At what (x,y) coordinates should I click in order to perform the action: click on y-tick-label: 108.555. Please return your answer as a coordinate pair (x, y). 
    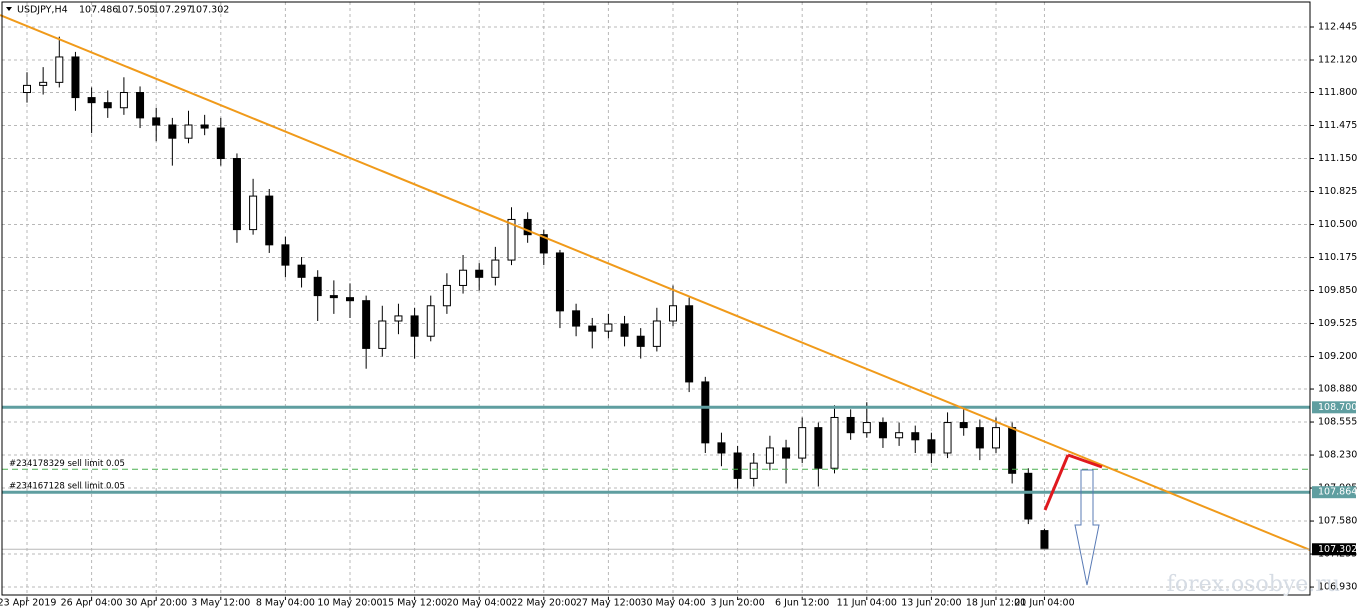
    Looking at the image, I should click on (1337, 422).